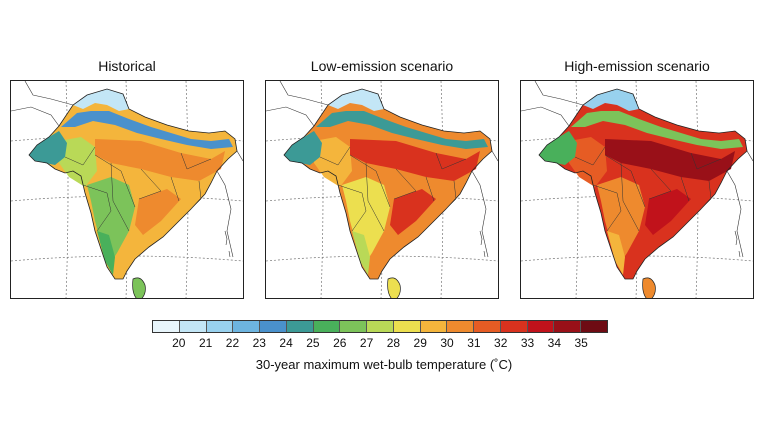  Describe the element at coordinates (393, 343) in the screenshot. I see `colorbar-tick-label: 28` at that location.